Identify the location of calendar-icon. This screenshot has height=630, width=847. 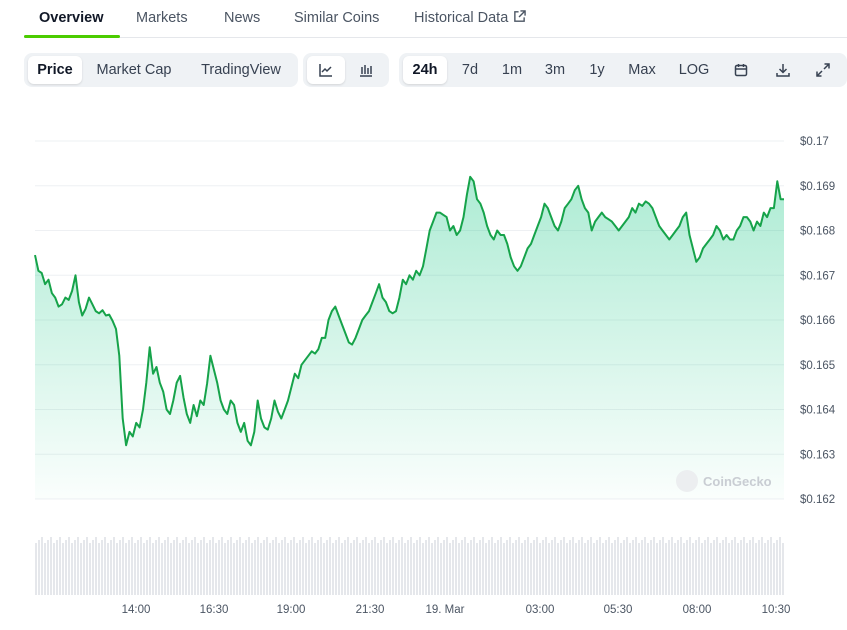
(741, 70).